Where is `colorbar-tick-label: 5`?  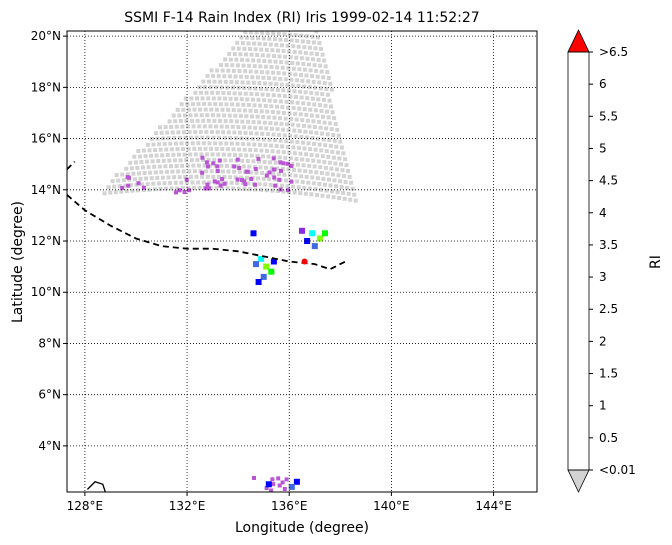
colorbar-tick-label: 5 is located at coordinates (603, 148).